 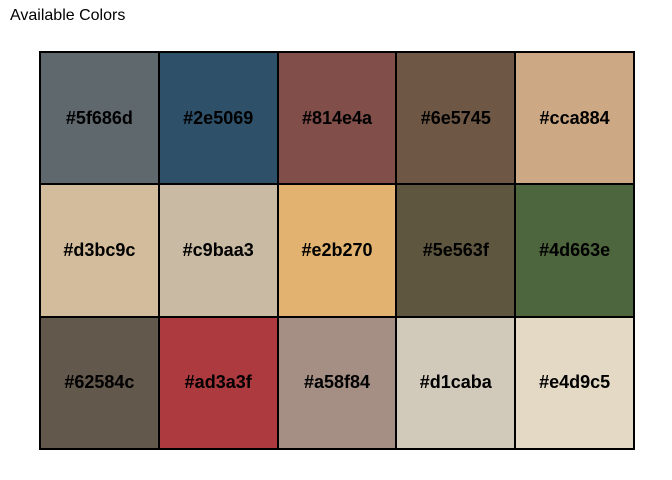 I want to click on swatch-hex-label: #6e5745, so click(x=455, y=117).